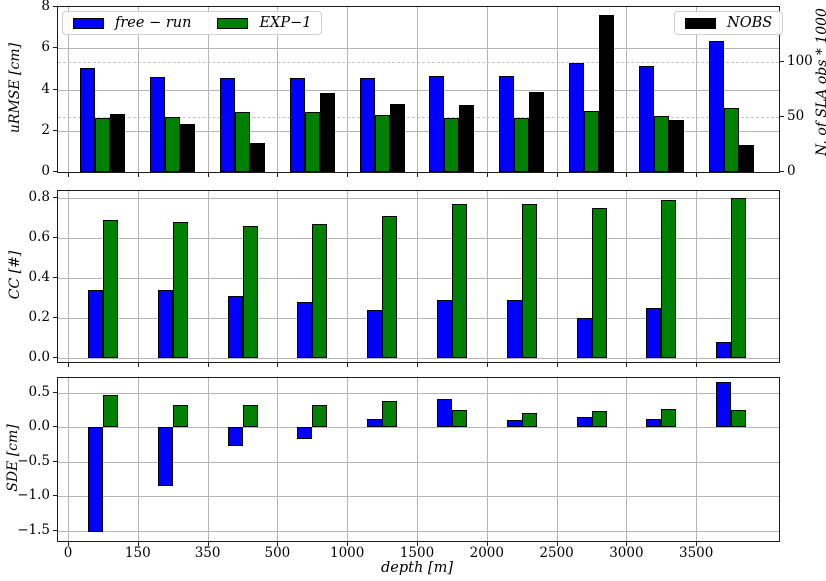 The width and height of the screenshot is (826, 581). I want to click on bar-nobs-bin4, so click(397, 138).